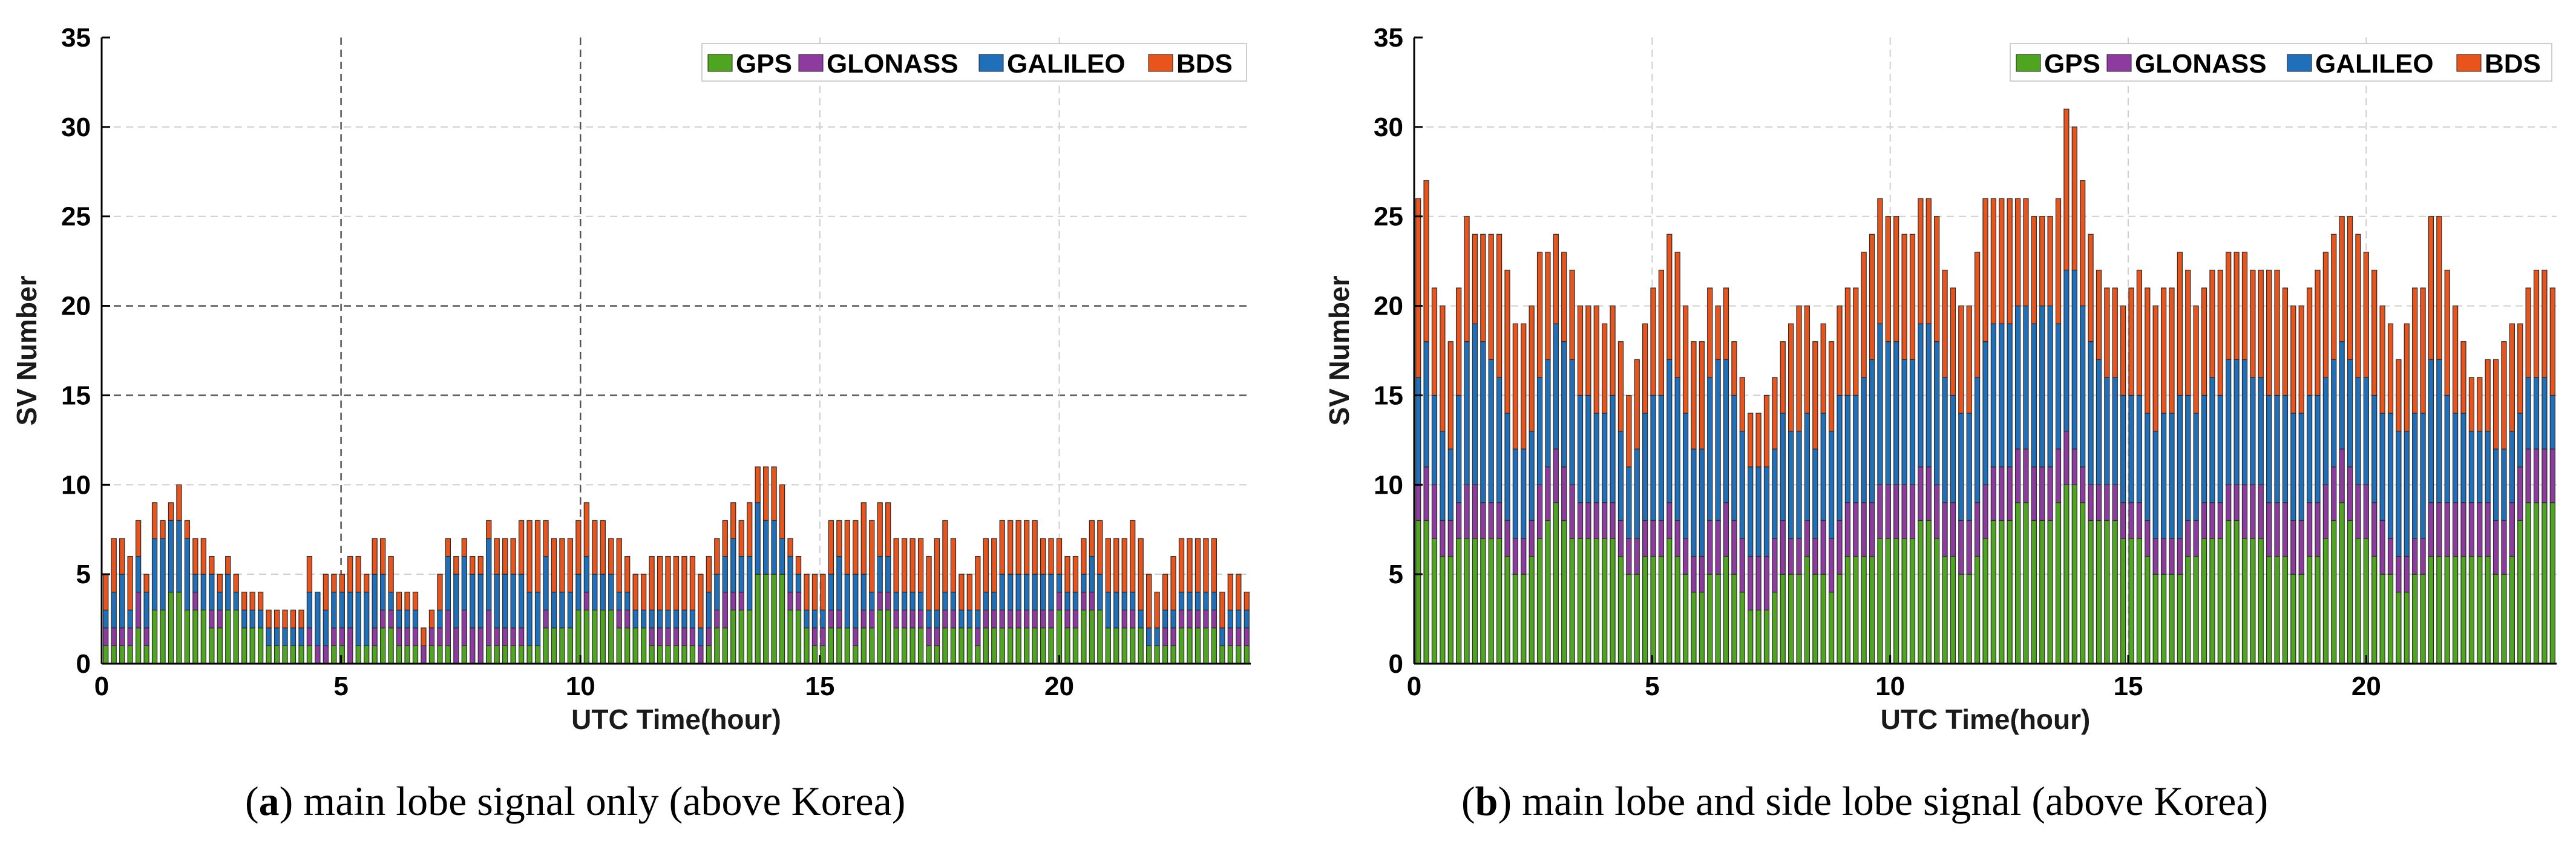  What do you see at coordinates (2119, 63) in the screenshot?
I see `panel-b-legend-swatch-glonass` at bounding box center [2119, 63].